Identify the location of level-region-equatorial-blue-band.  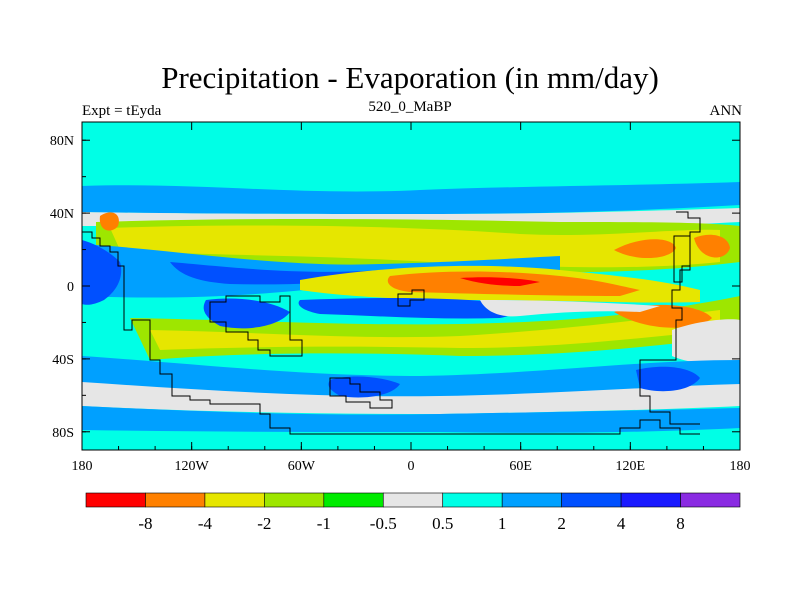
(321, 271).